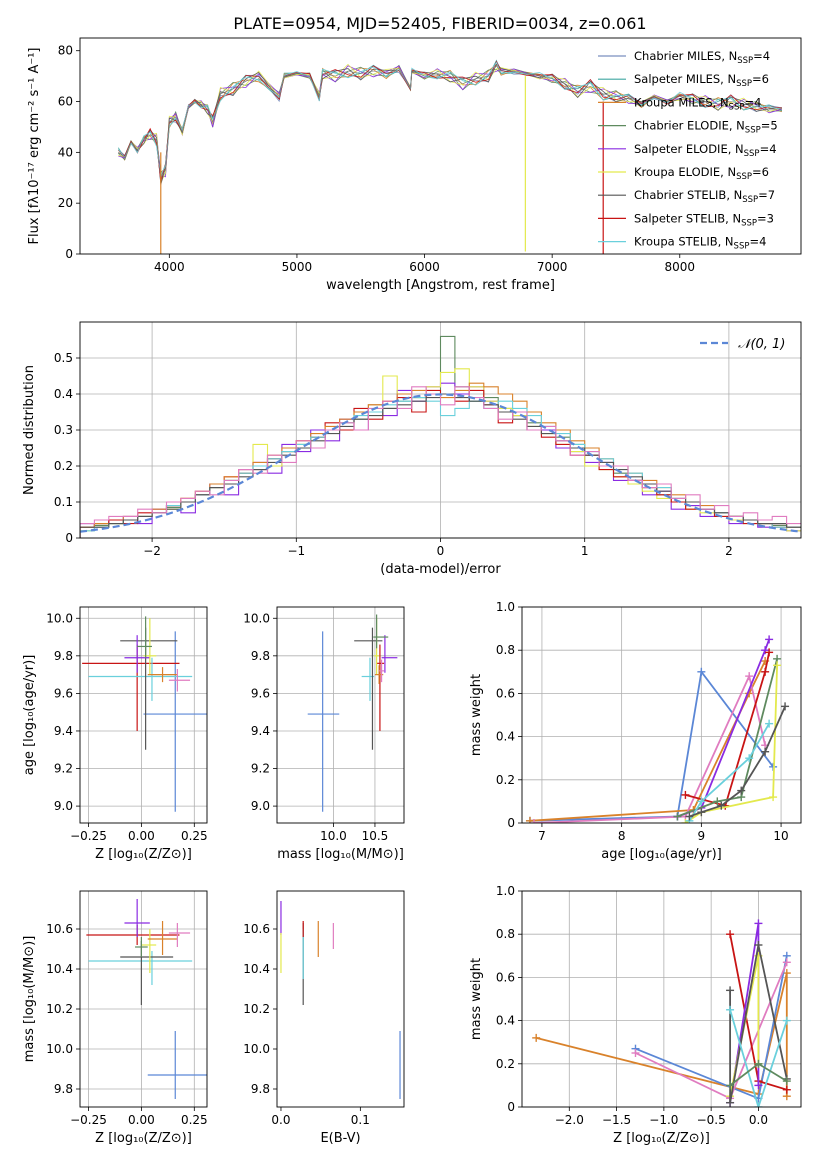 This screenshot has width=819, height=1174. What do you see at coordinates (585, 551) in the screenshot?
I see `x-tick-label: 1` at bounding box center [585, 551].